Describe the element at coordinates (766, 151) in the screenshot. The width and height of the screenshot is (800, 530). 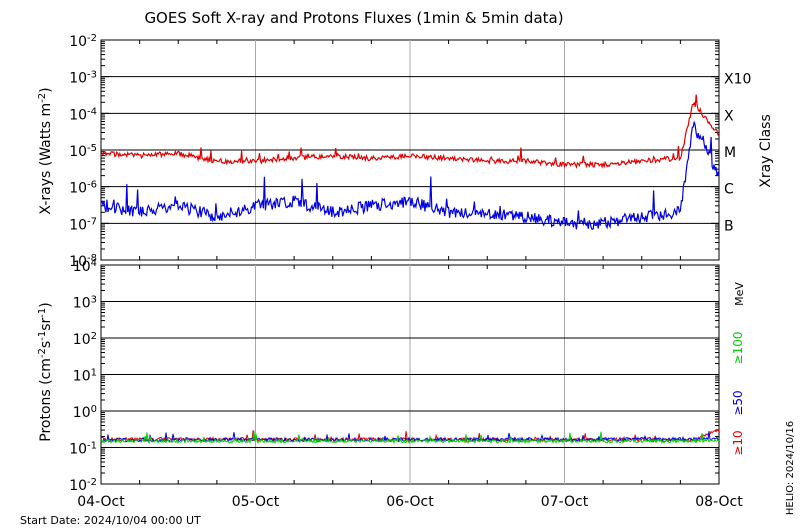
I see `xray-class-axis-label: Xray Class` at that location.